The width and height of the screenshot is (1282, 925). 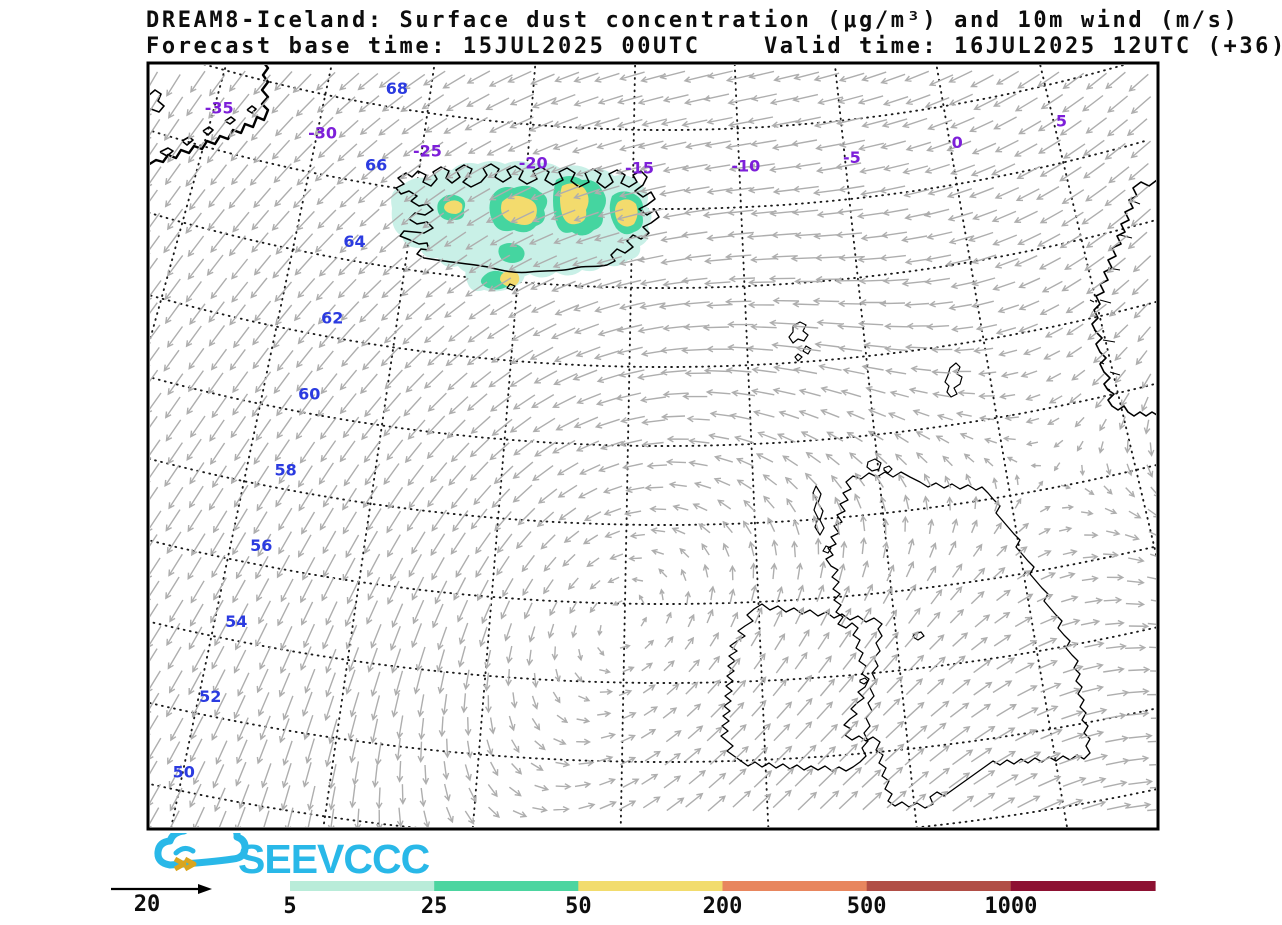 What do you see at coordinates (285, 469) in the screenshot?
I see `latitude-label: 58` at bounding box center [285, 469].